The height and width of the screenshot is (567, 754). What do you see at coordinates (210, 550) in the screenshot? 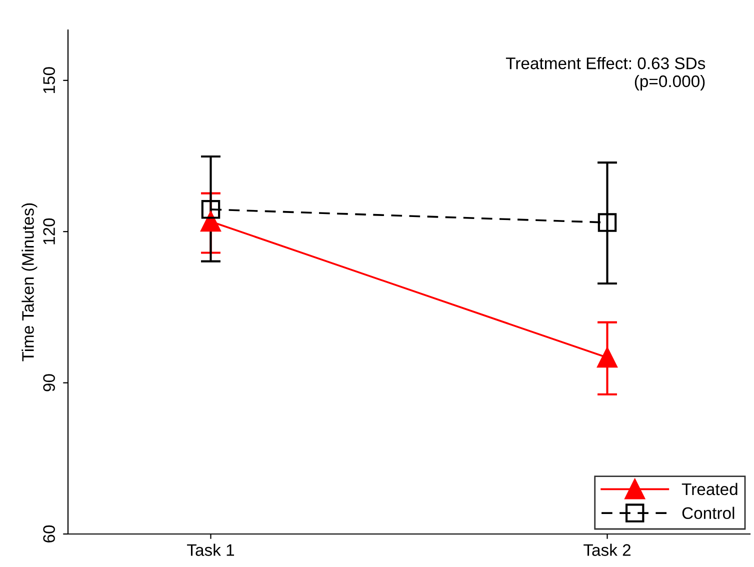
I see `x-tick-label: Task 1` at bounding box center [210, 550].